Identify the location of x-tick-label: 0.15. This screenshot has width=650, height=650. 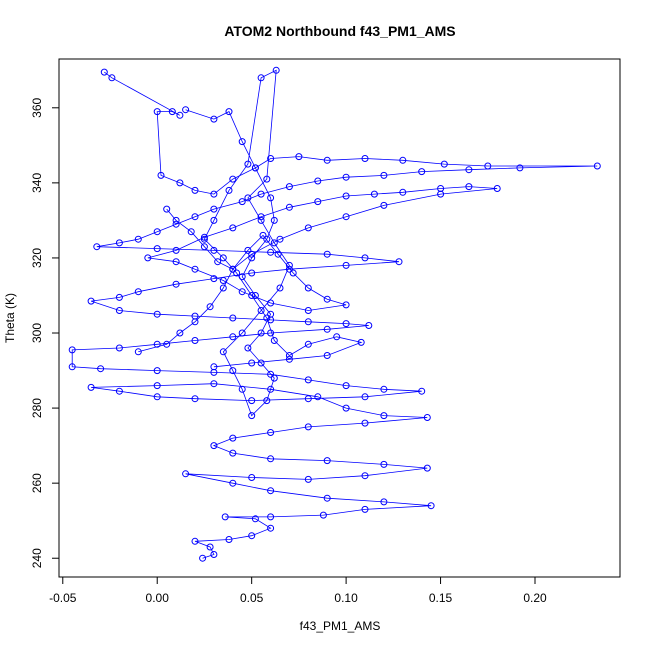
(441, 598).